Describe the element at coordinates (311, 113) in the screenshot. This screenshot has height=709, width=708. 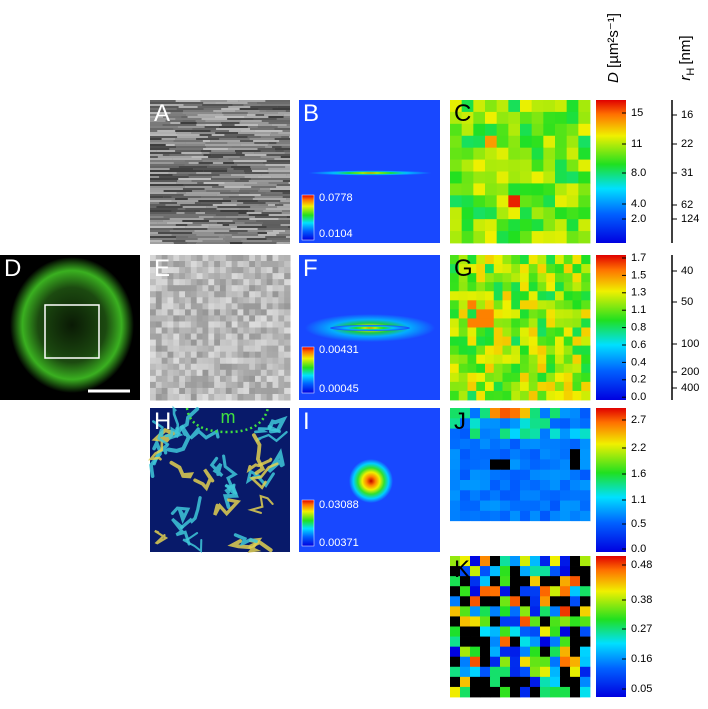
I see `panel-label: B` at that location.